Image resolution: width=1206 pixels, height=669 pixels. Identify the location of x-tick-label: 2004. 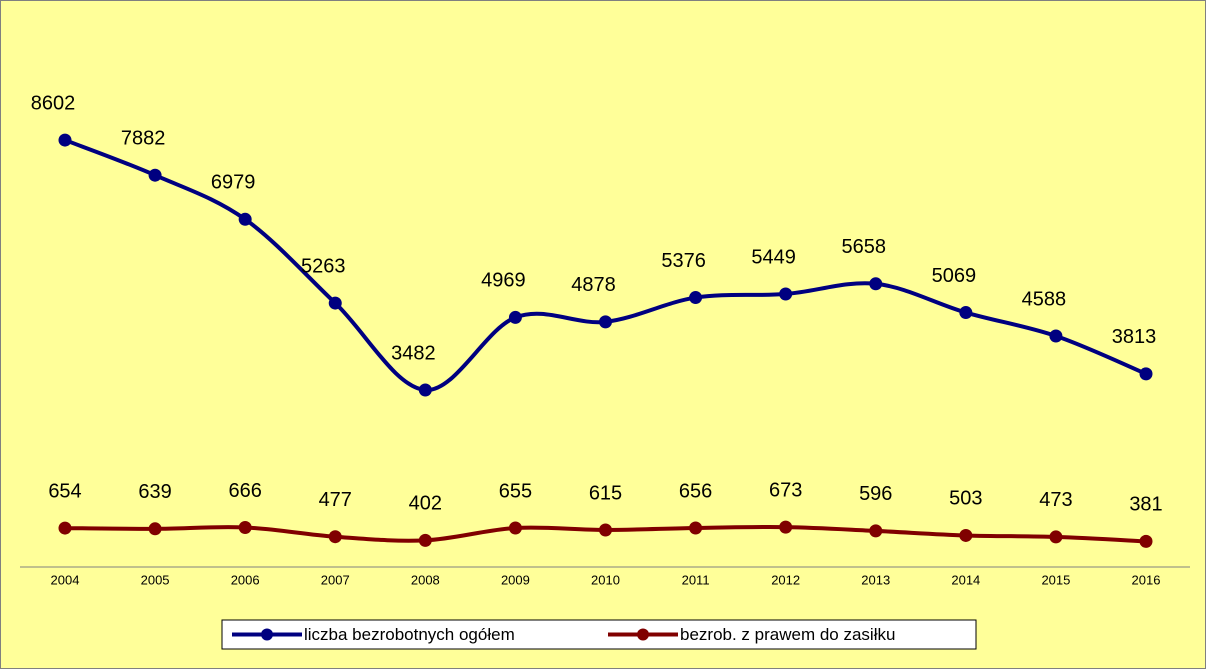
(65, 579).